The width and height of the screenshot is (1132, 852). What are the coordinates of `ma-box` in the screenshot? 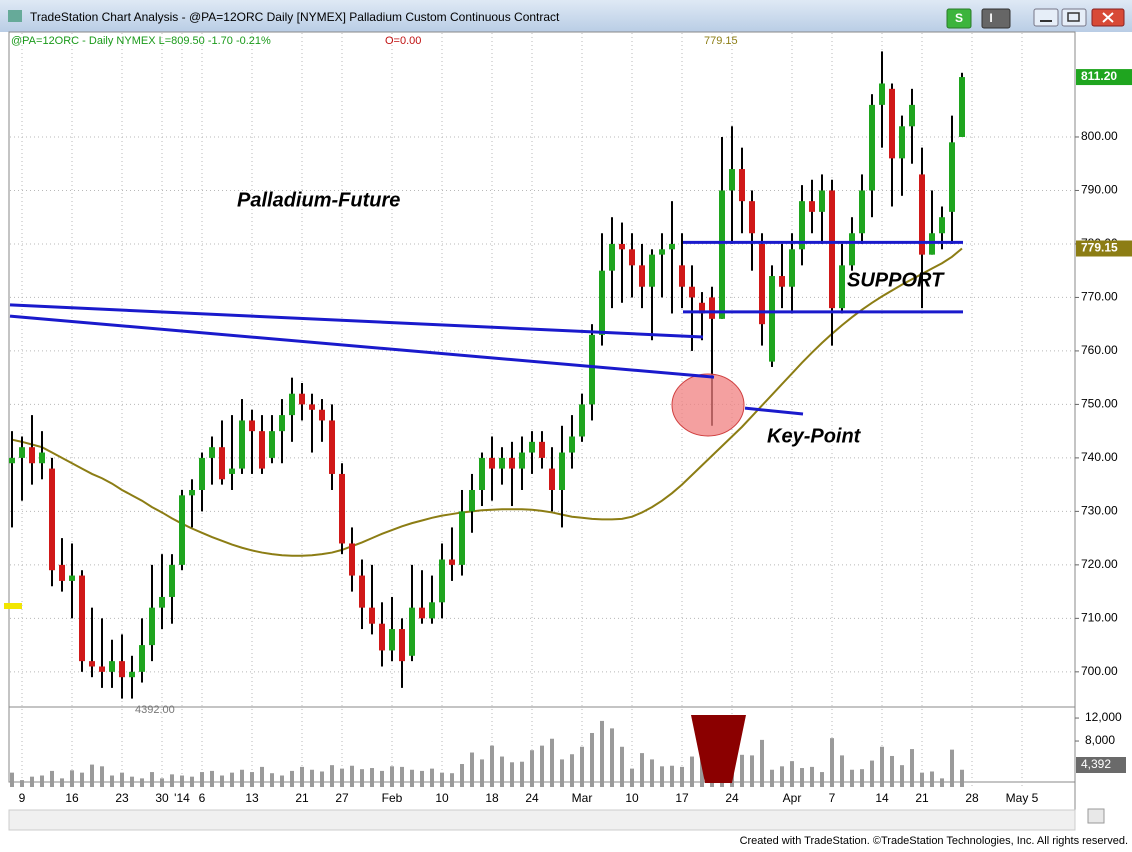 It's located at (1104, 248).